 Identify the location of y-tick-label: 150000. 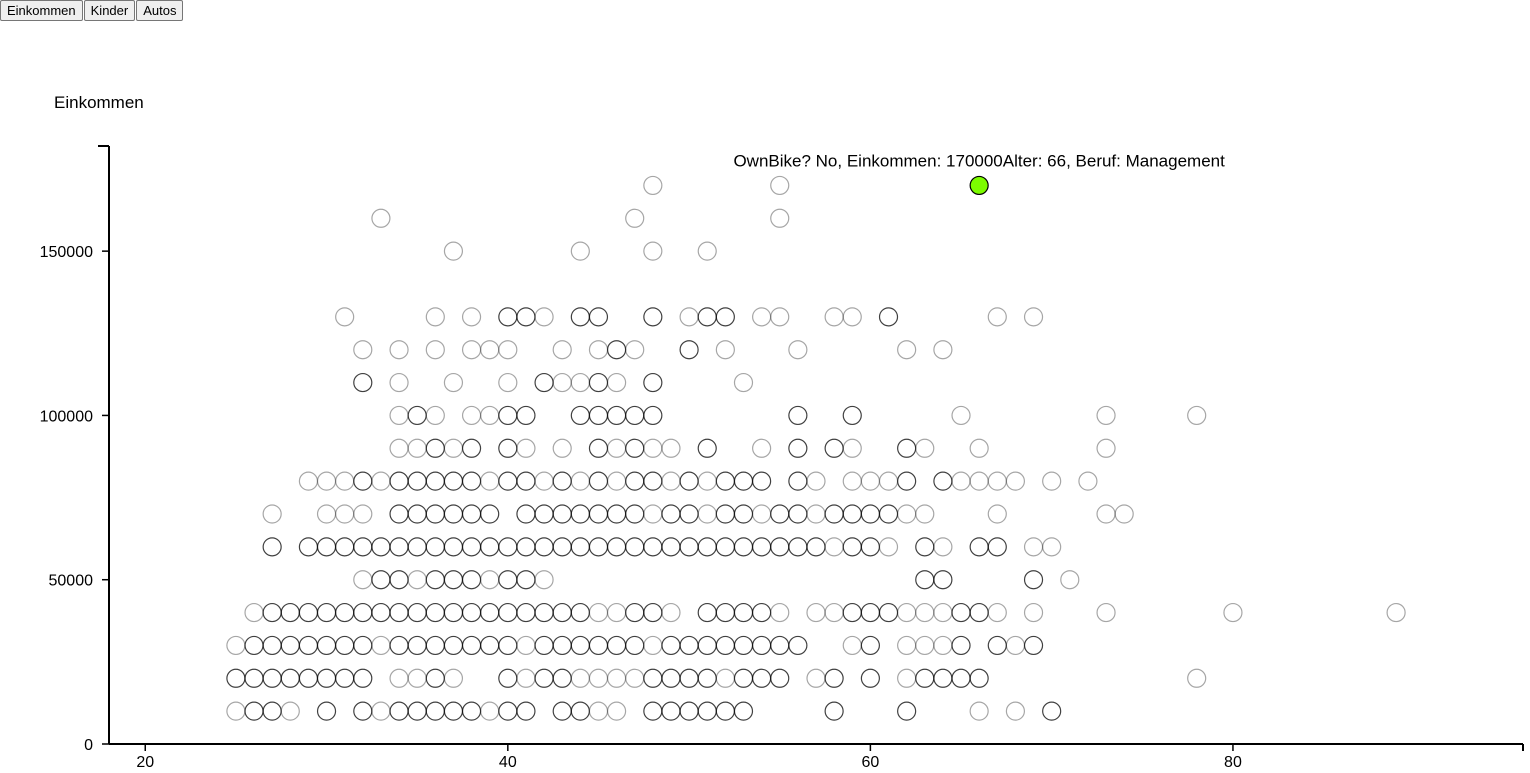
(66, 252).